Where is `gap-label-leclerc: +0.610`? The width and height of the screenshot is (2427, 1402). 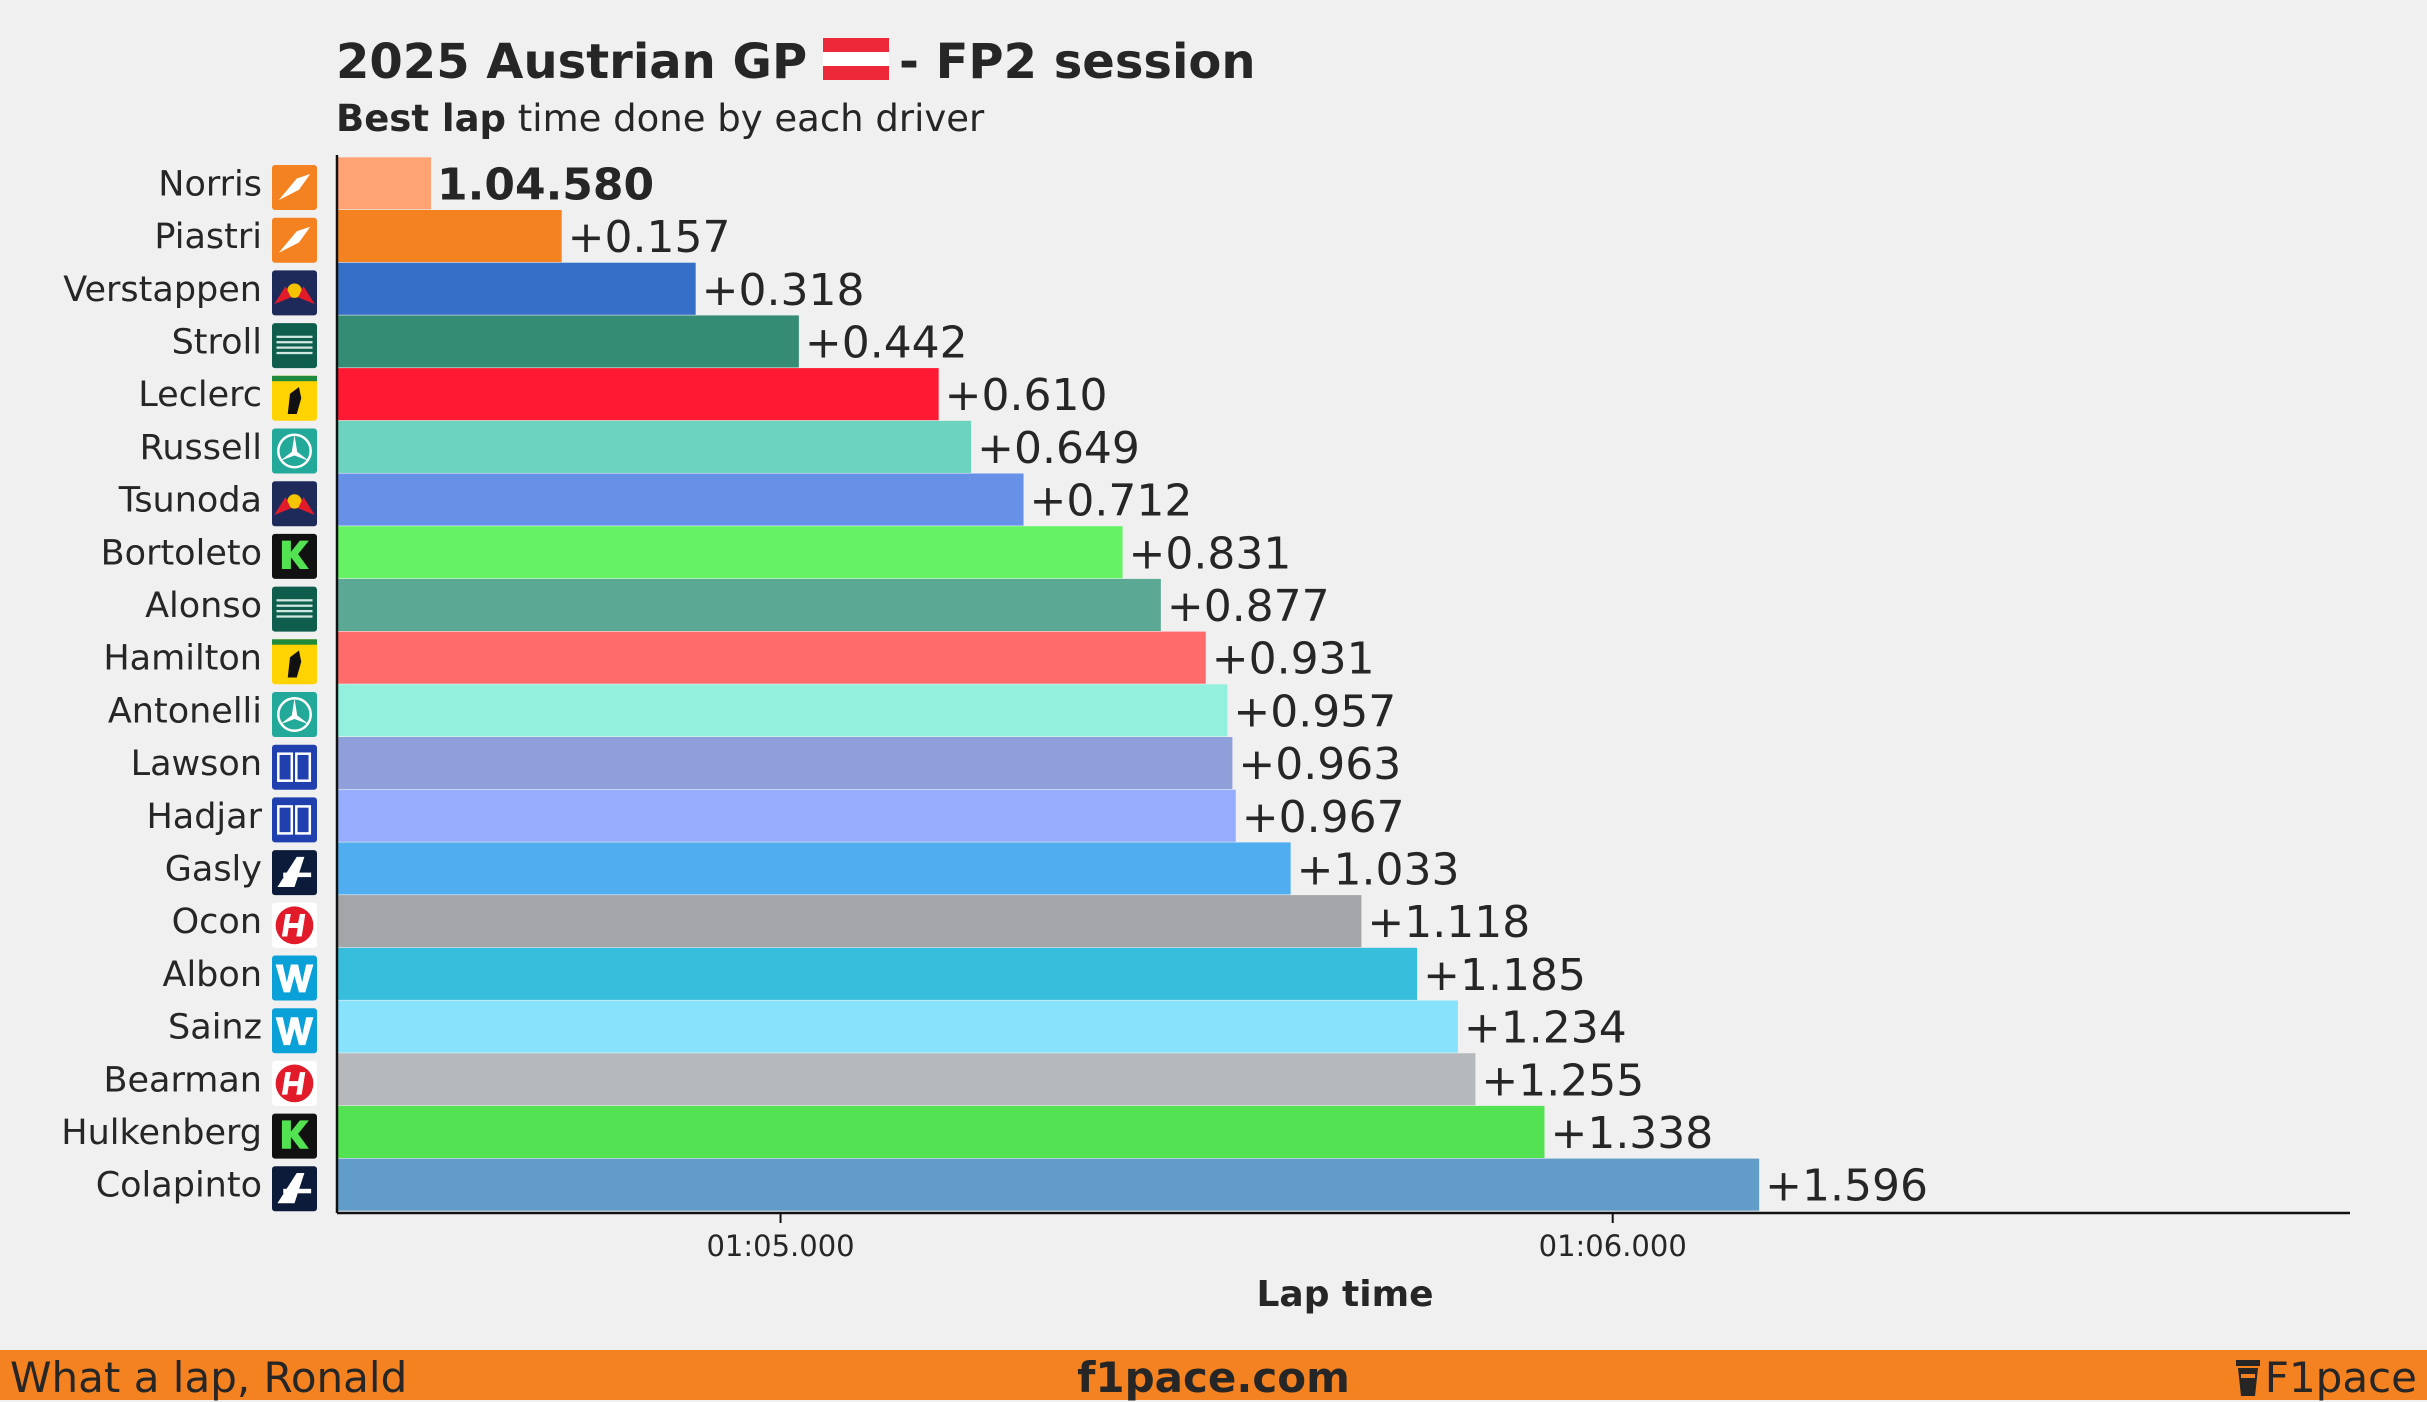
gap-label-leclerc: +0.610 is located at coordinates (1026, 395).